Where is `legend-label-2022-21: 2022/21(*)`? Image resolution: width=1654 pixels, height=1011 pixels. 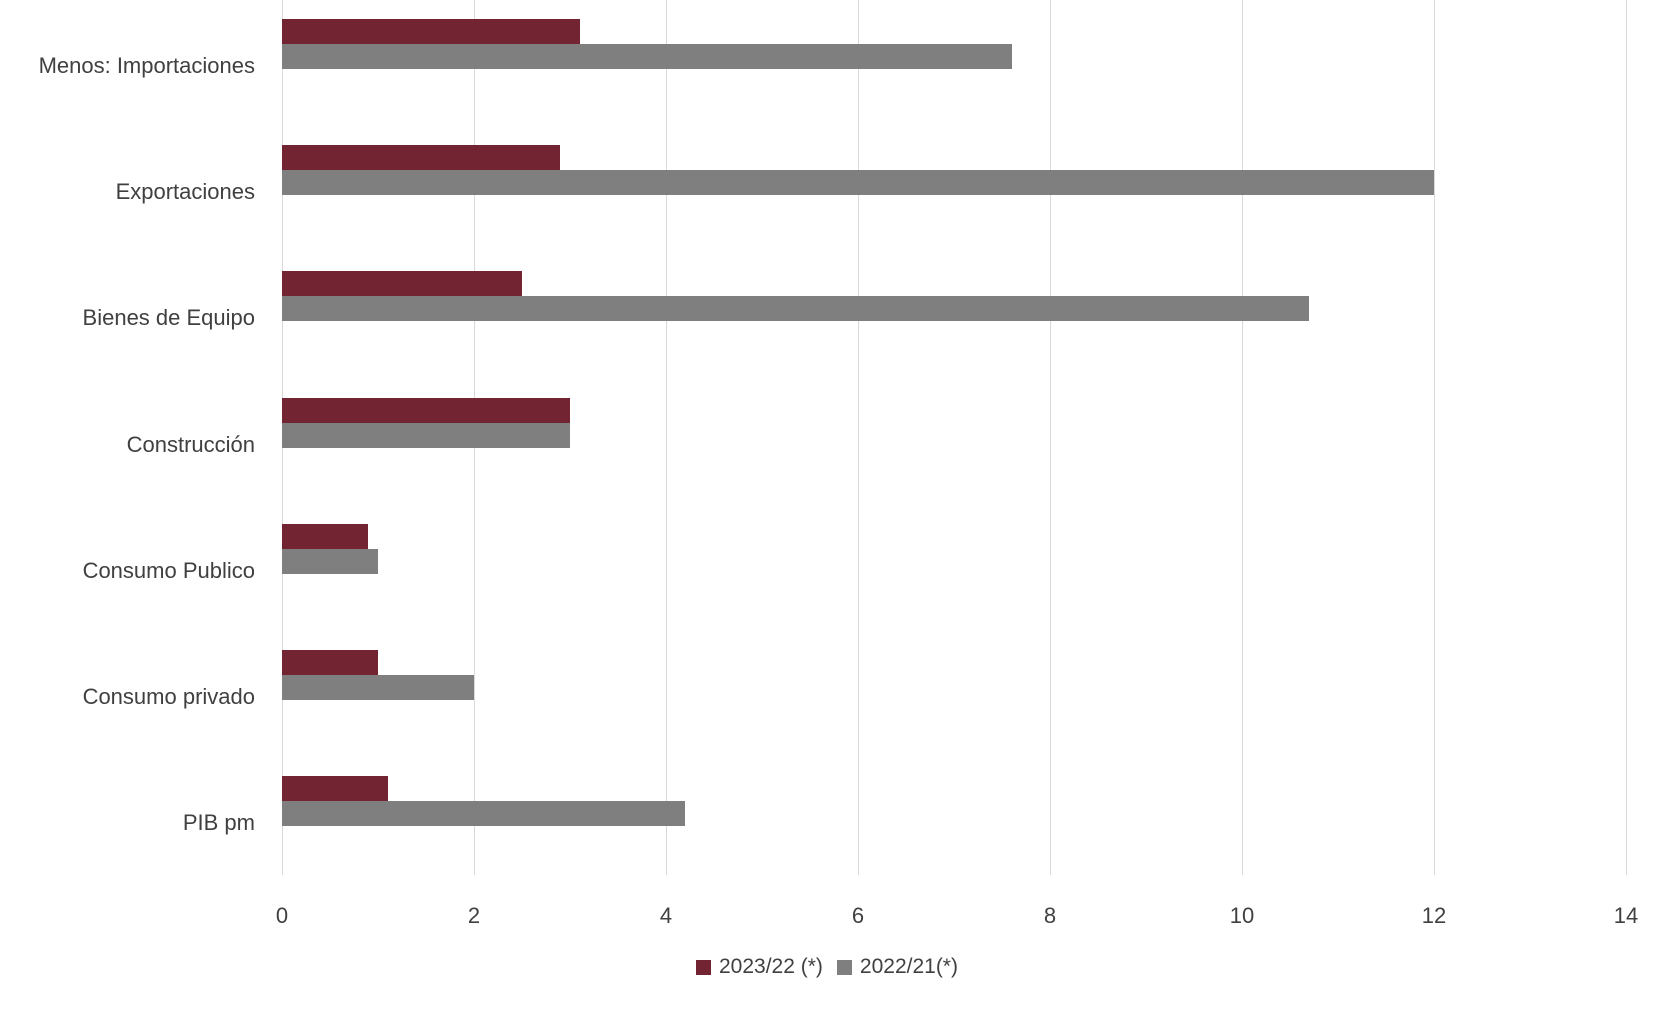
legend-label-2022-21: 2022/21(*) is located at coordinates (908, 966).